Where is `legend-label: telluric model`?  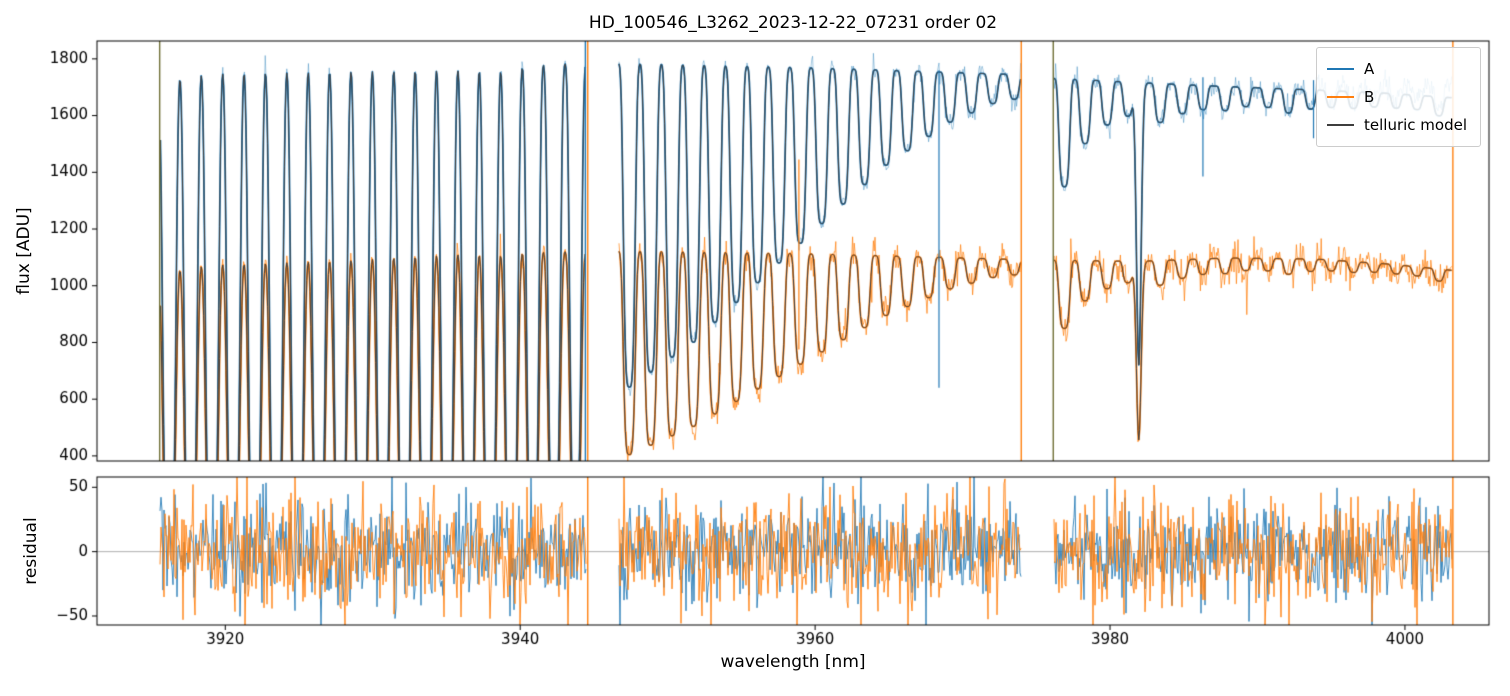
legend-label: telluric model is located at coordinates (1416, 125).